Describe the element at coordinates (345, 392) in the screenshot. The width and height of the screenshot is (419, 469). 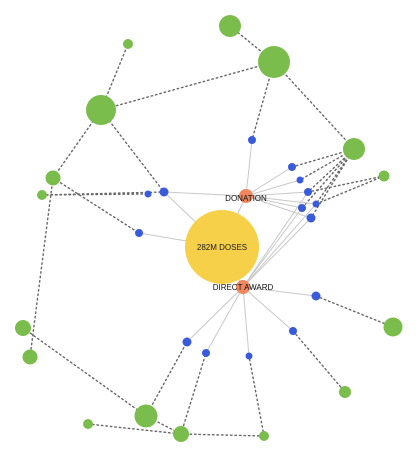
I see `donor-node-g12` at that location.